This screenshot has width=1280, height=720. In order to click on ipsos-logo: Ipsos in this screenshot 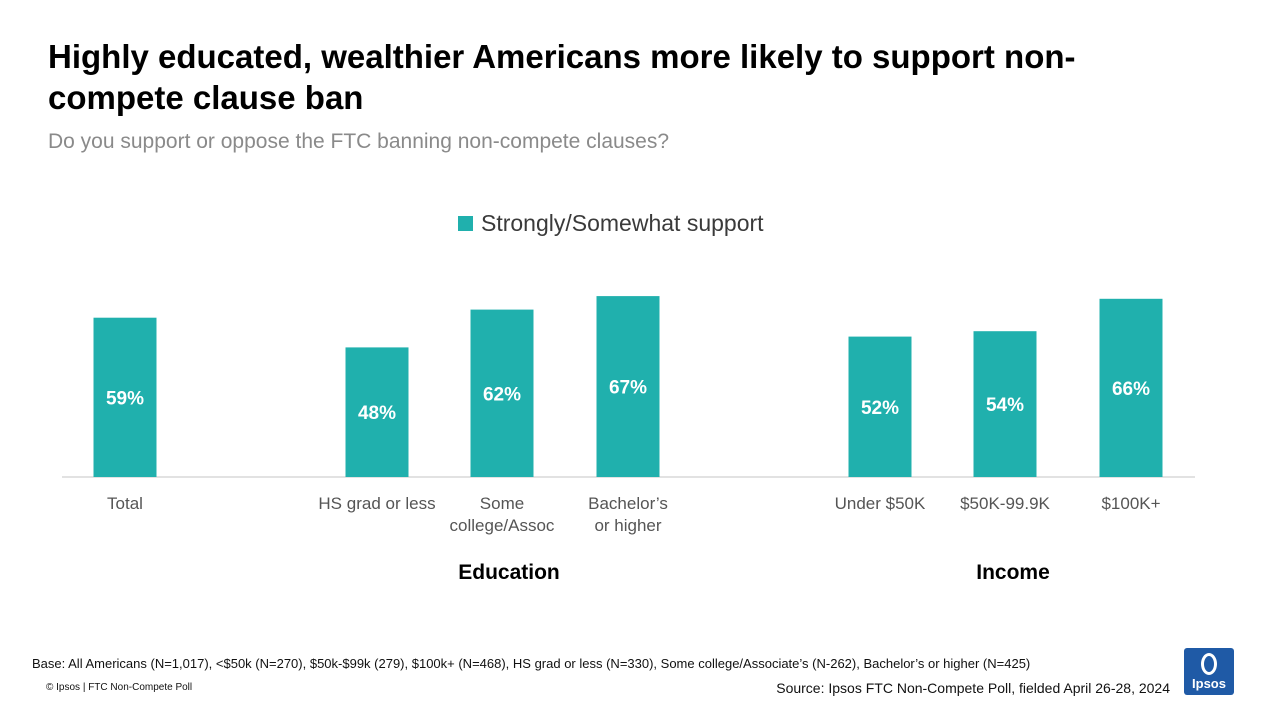, I will do `click(1209, 671)`.